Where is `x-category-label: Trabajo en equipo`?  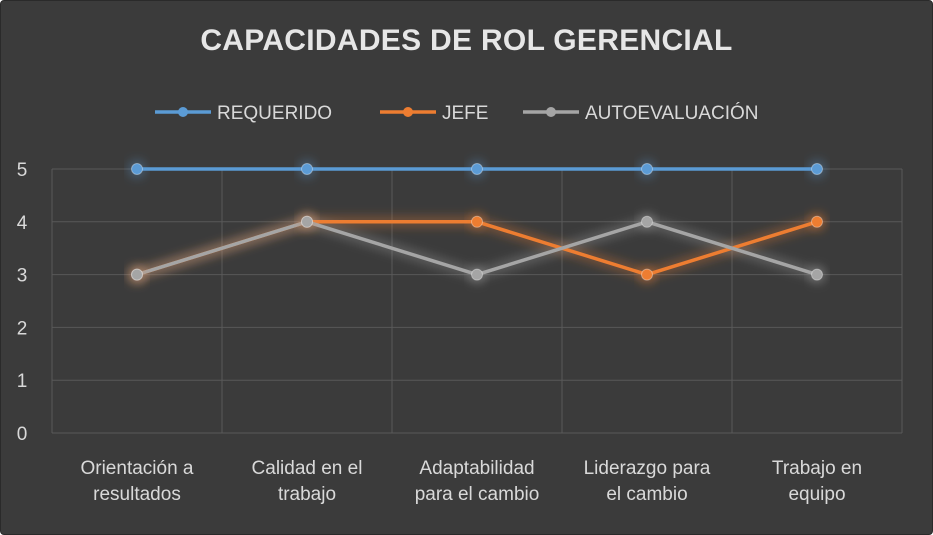 x-category-label: Trabajo en equipo is located at coordinates (817, 481).